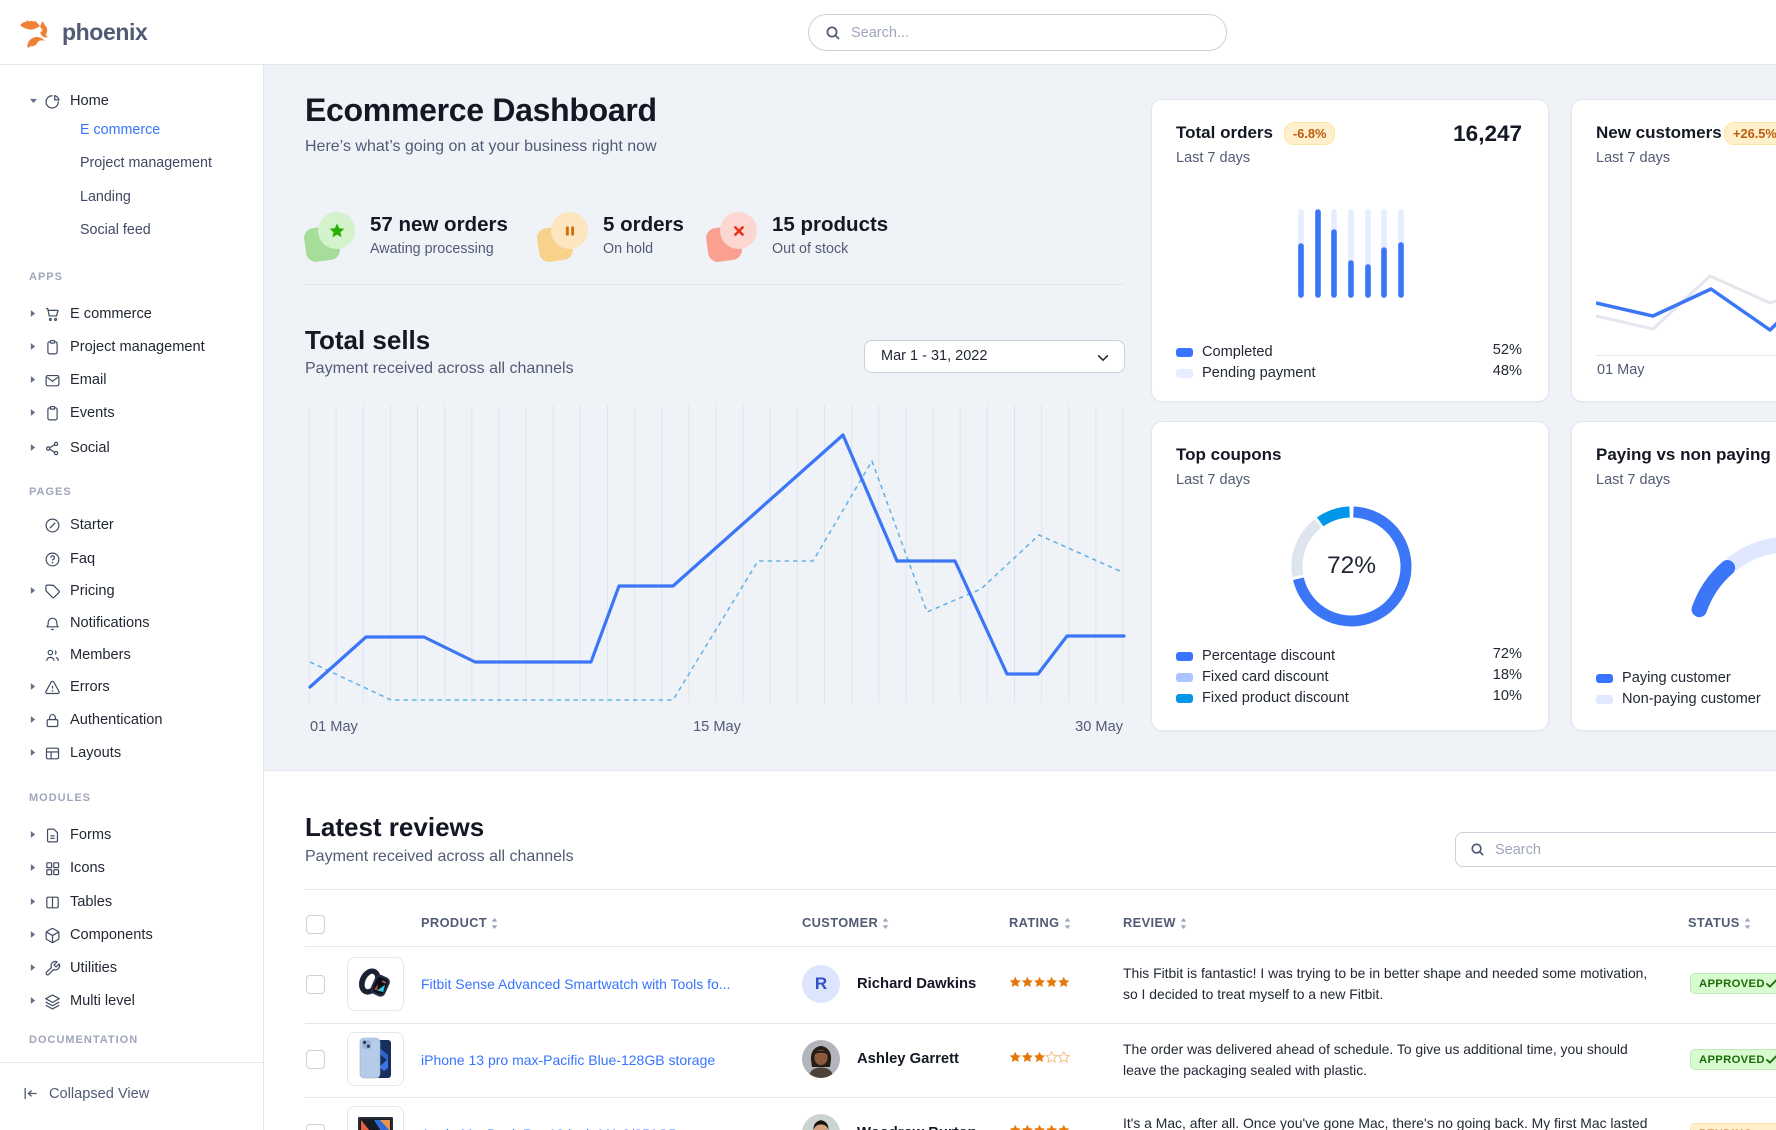 Image resolution: width=1776 pixels, height=1130 pixels. What do you see at coordinates (717, 727) in the screenshot?
I see `svg-text: 15 May` at bounding box center [717, 727].